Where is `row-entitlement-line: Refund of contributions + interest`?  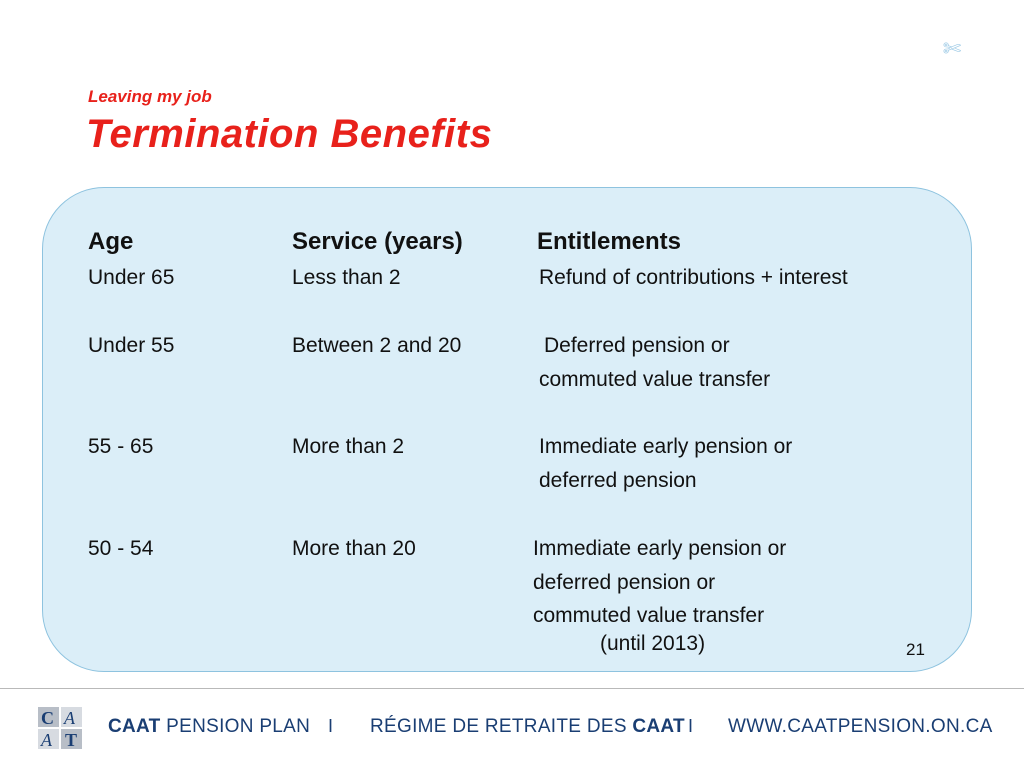
row-entitlement-line: Refund of contributions + interest is located at coordinates (693, 277).